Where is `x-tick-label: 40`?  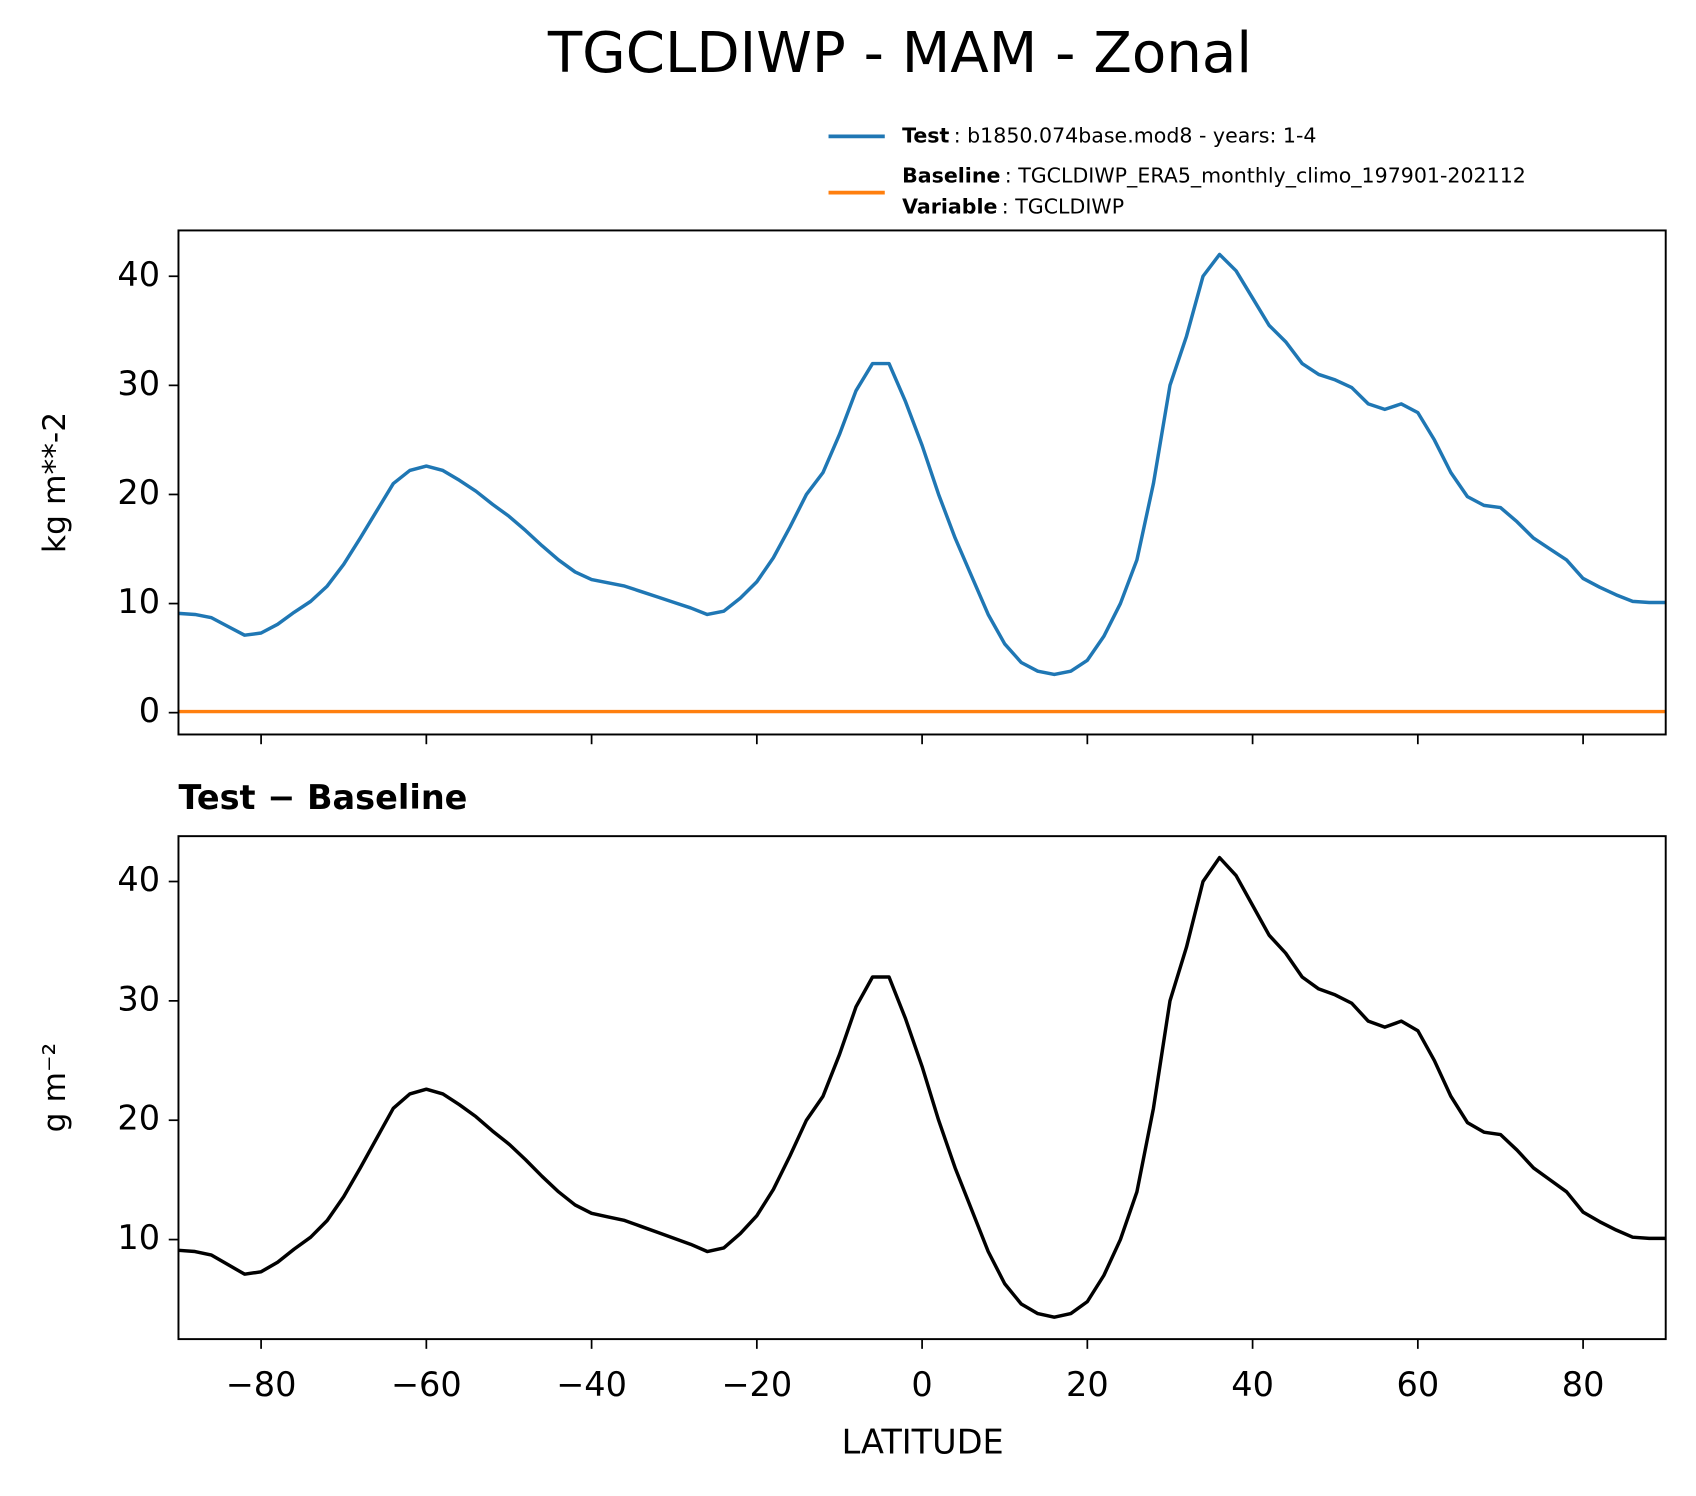 x-tick-label: 40 is located at coordinates (1252, 1384).